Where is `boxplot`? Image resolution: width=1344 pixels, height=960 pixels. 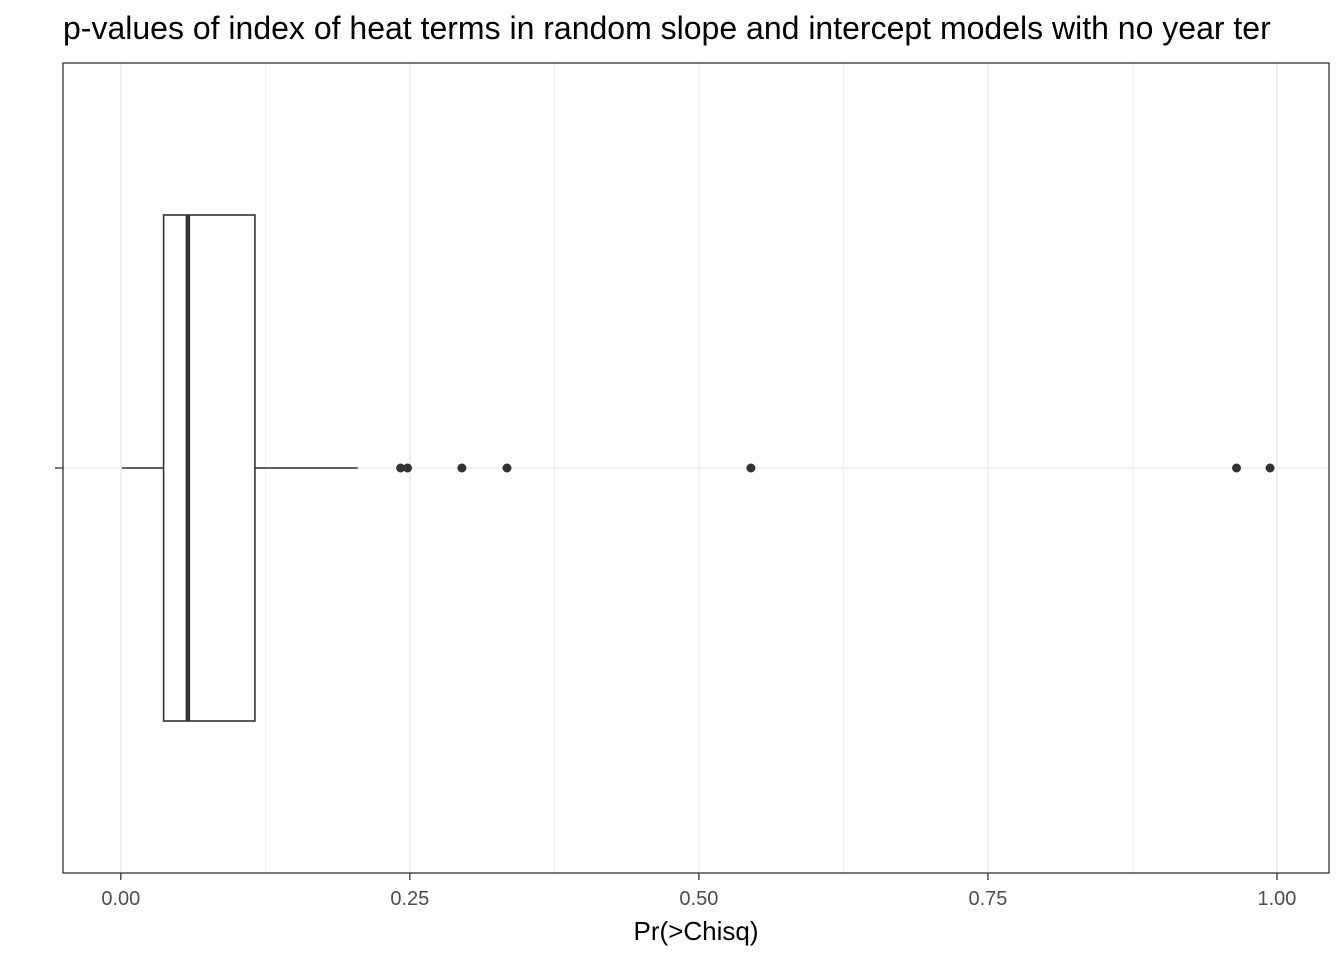 boxplot is located at coordinates (239, 468).